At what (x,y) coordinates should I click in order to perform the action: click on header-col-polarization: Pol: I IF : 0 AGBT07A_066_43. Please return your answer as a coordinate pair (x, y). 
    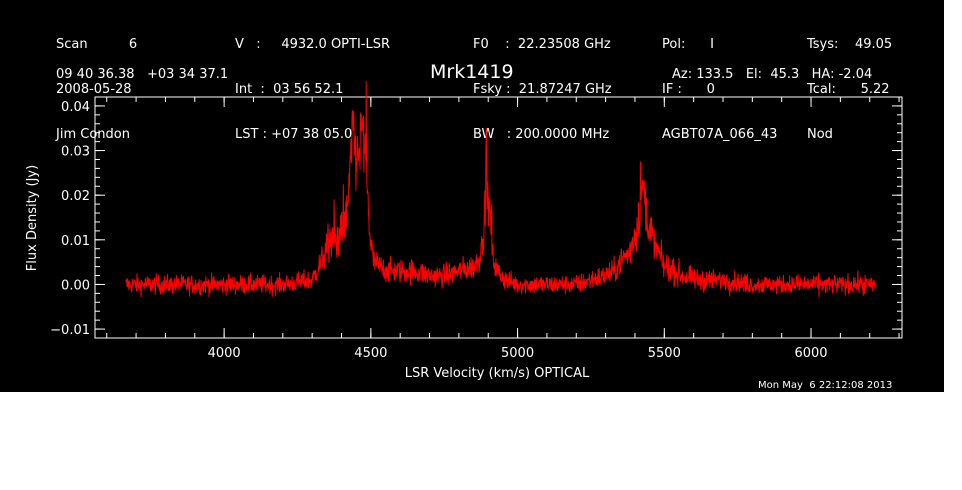
    Looking at the image, I should click on (719, 89).